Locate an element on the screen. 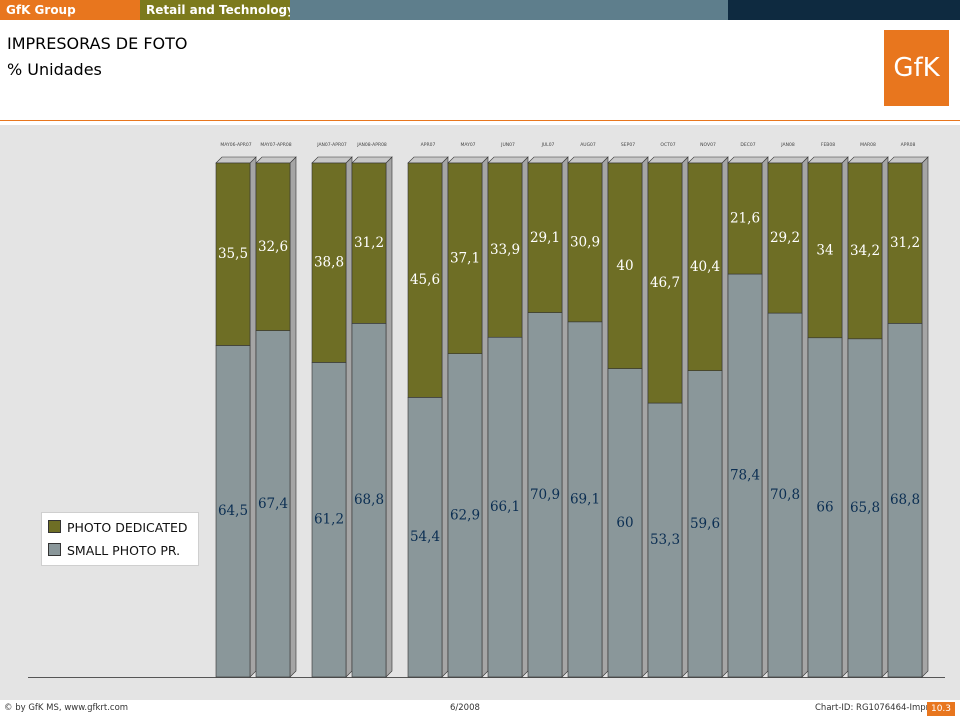 The width and height of the screenshot is (960, 720). bar-segment-photo-dedicated-oct07 is located at coordinates (665, 283).